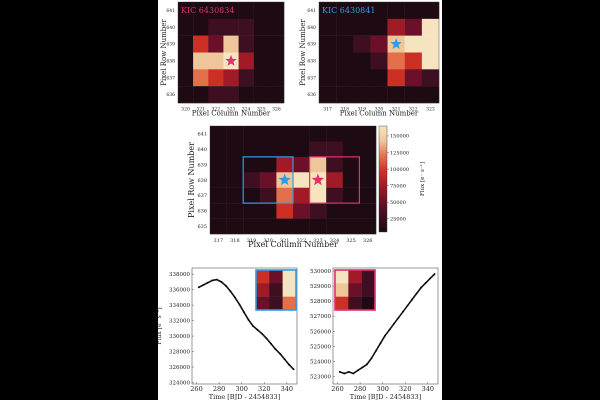  What do you see at coordinates (399, 170) in the screenshot?
I see `colorbar-tick-label: 100000` at bounding box center [399, 170].